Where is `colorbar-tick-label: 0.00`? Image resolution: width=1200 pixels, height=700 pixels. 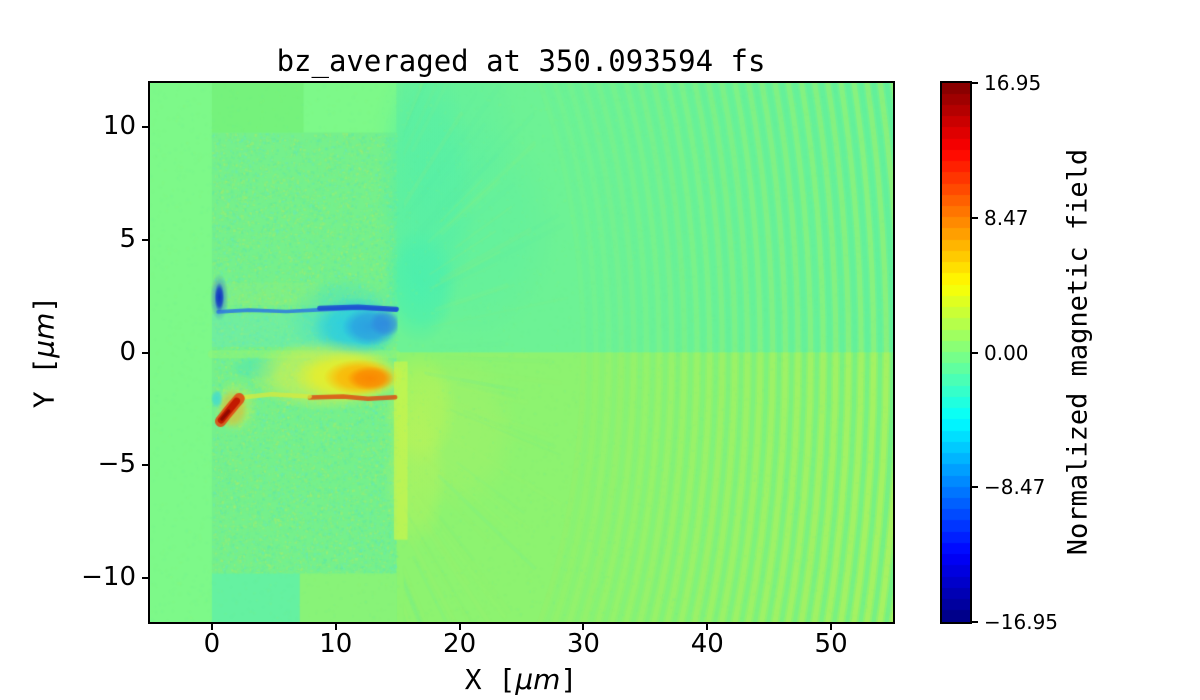 colorbar-tick-label: 0.00 is located at coordinates (1006, 352).